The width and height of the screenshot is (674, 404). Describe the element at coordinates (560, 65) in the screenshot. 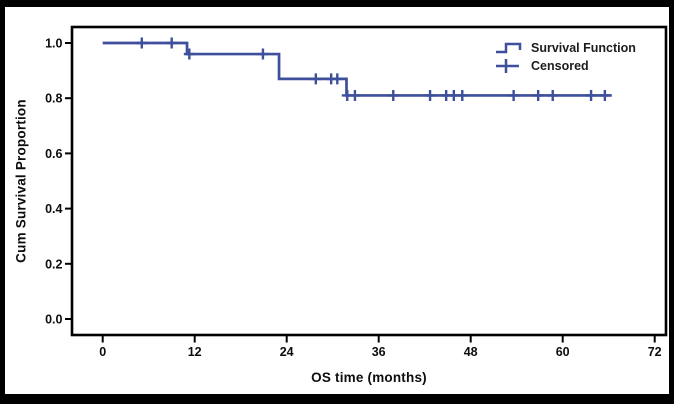

I see `legend-label: Censored` at that location.